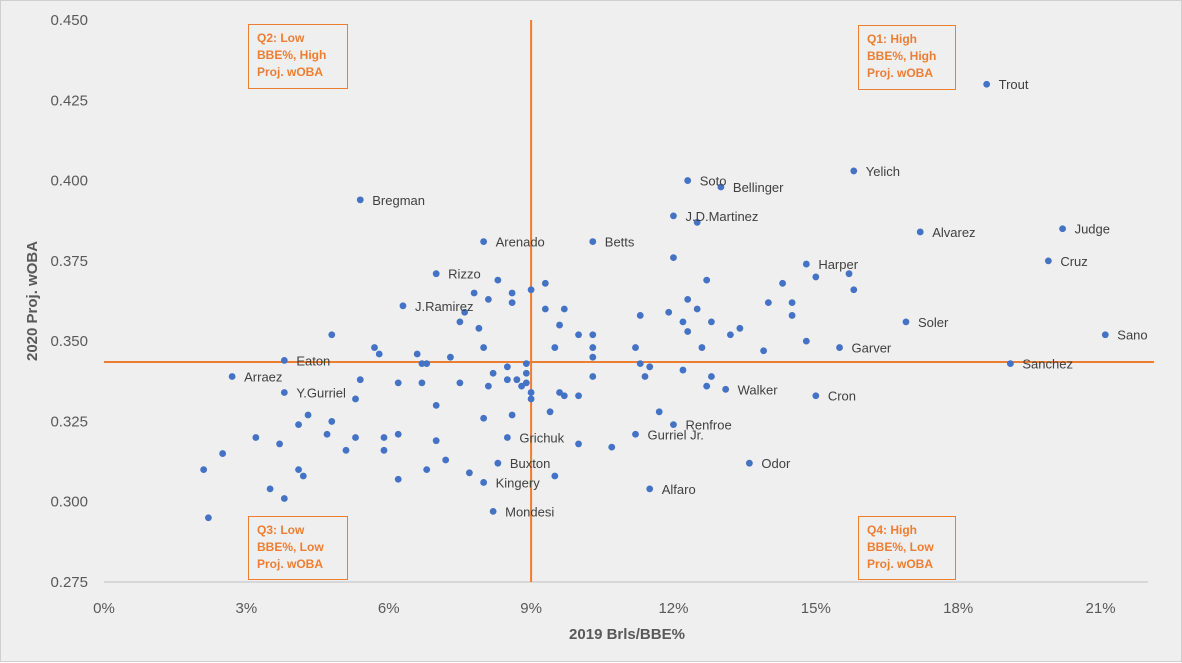 This screenshot has width=1182, height=663. Describe the element at coordinates (518, 482) in the screenshot. I see `point-label: Kingery` at that location.